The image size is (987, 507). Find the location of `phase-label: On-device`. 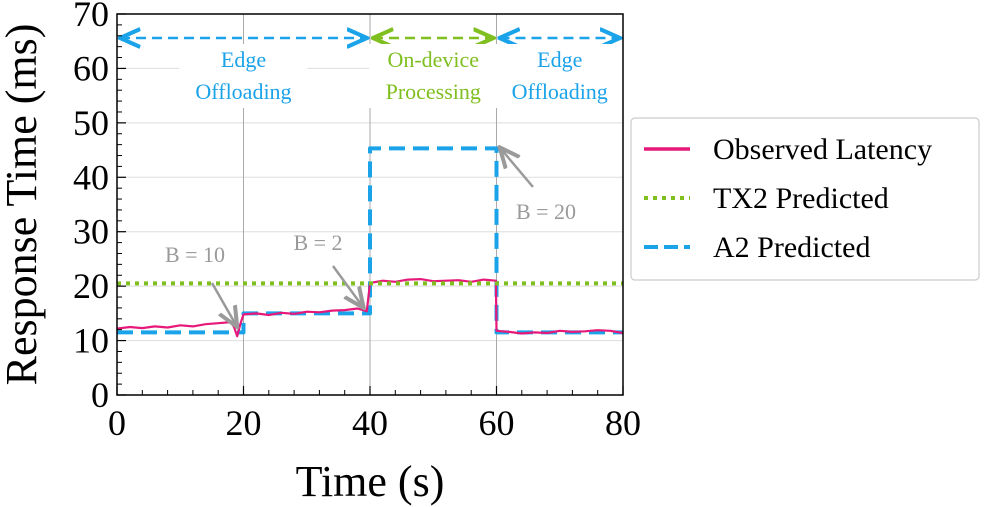

phase-label: On-device is located at coordinates (433, 59).